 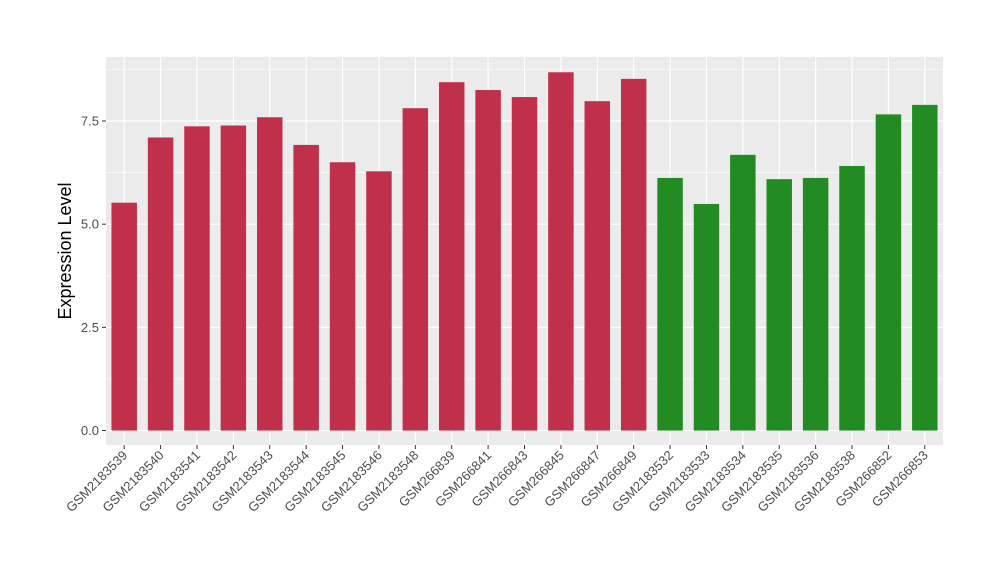 I want to click on bar-GSM266841, so click(x=488, y=260).